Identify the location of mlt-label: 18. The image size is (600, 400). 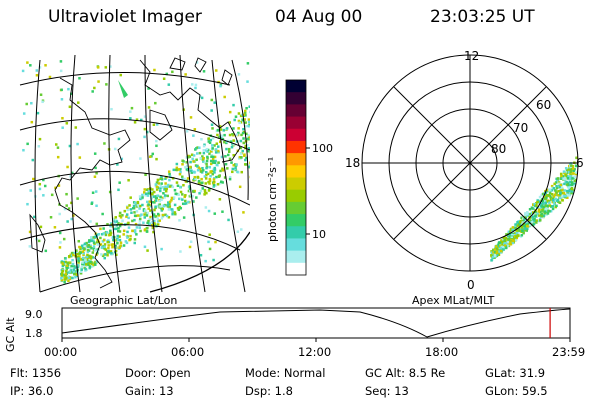
(352, 163).